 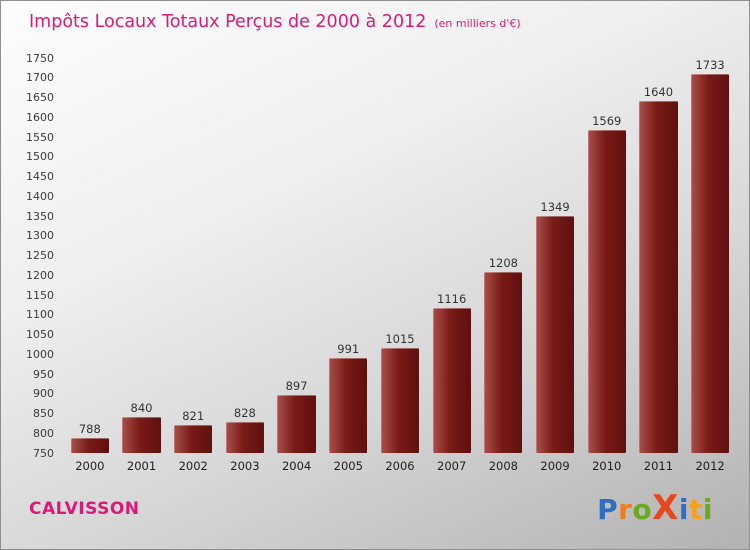 I want to click on x-tick-label: 2005, so click(x=348, y=466).